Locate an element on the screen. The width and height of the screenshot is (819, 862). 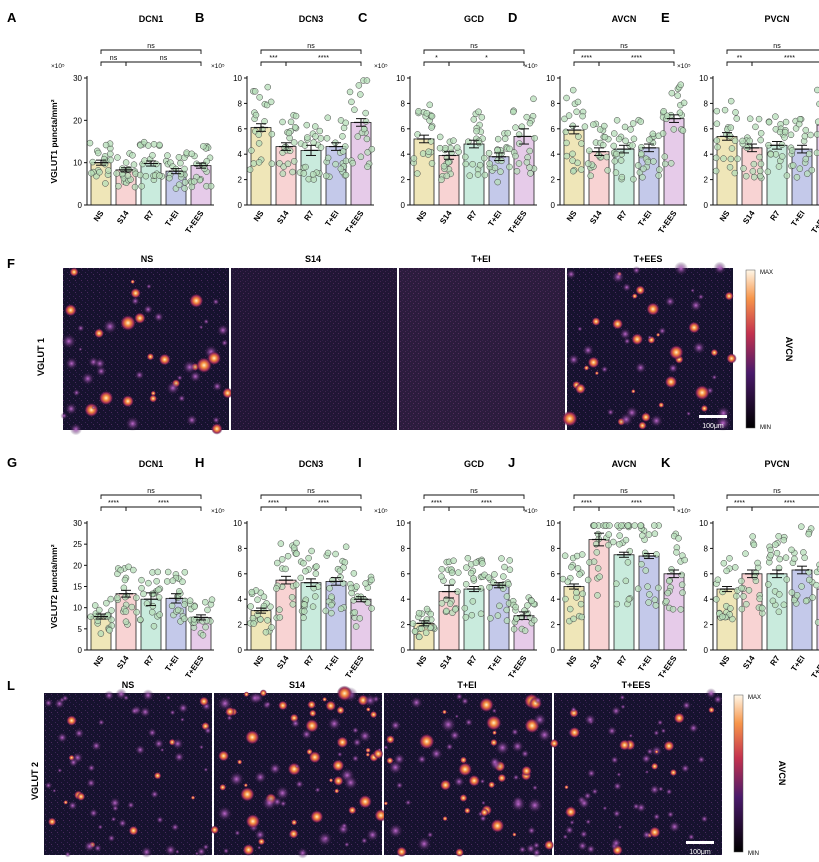
y-tick-label: 10 is located at coordinates (550, 523).